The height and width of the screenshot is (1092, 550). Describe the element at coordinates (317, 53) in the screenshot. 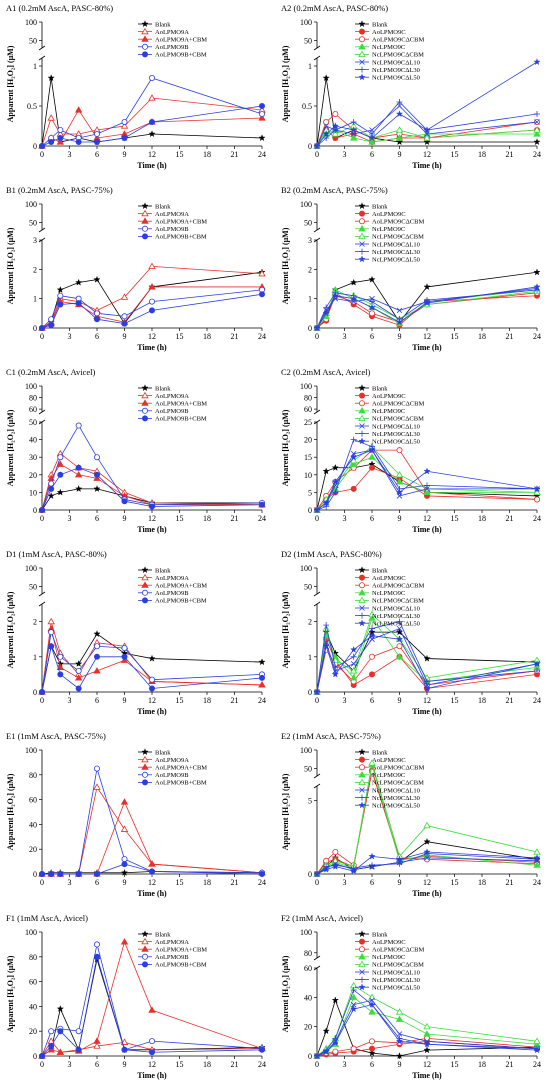

I see `axis-break` at that location.